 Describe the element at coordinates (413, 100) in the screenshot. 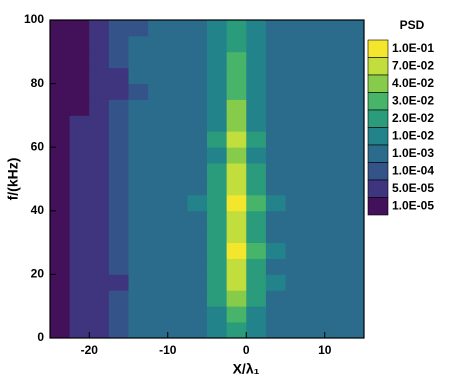

I see `colorbar-label: 3.0E-02` at that location.